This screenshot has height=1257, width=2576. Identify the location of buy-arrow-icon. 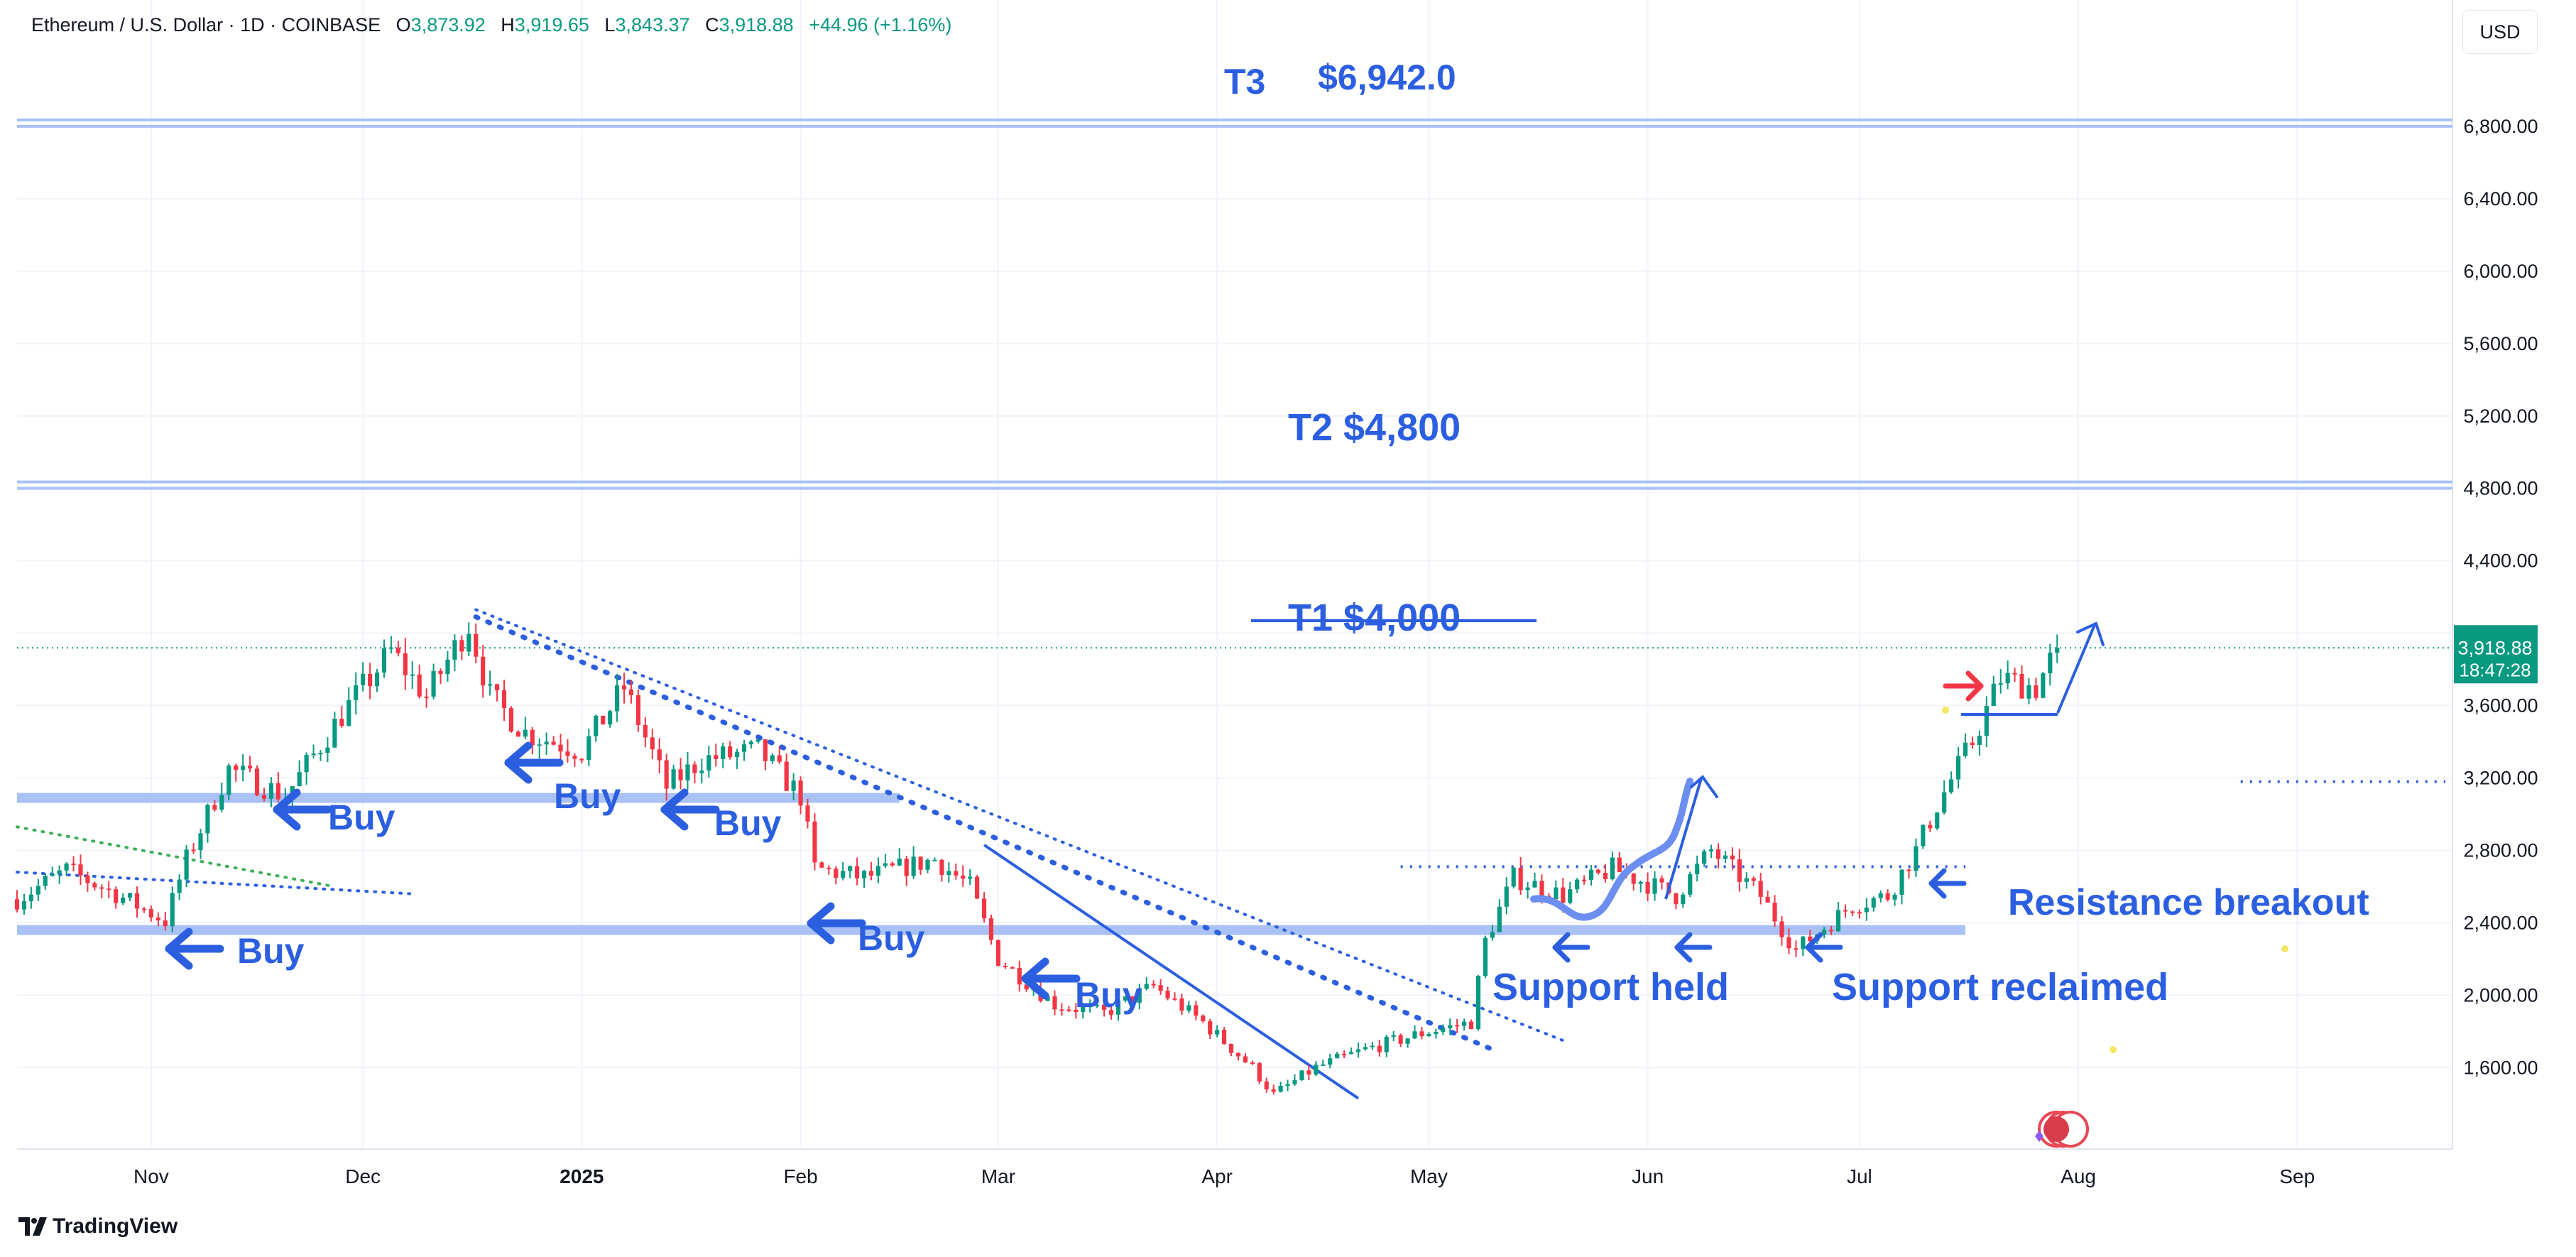
(534, 762).